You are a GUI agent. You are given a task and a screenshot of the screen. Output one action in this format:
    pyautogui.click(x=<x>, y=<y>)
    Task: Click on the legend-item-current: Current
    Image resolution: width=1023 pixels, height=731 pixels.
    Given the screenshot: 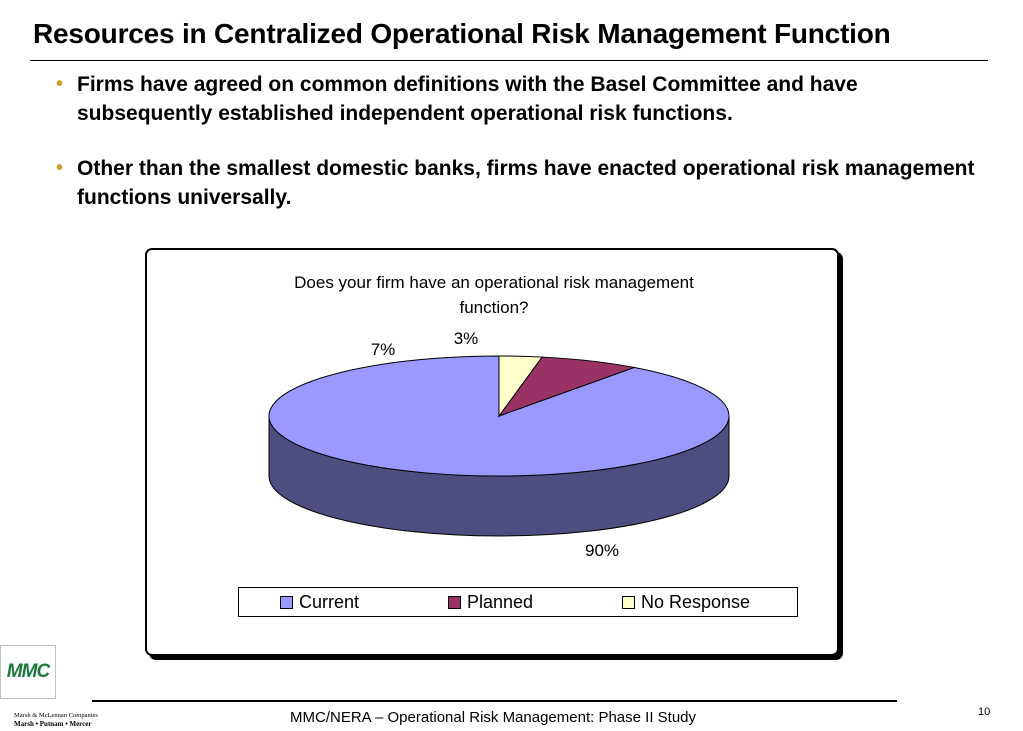 What is the action you would take?
    pyautogui.click(x=319, y=602)
    